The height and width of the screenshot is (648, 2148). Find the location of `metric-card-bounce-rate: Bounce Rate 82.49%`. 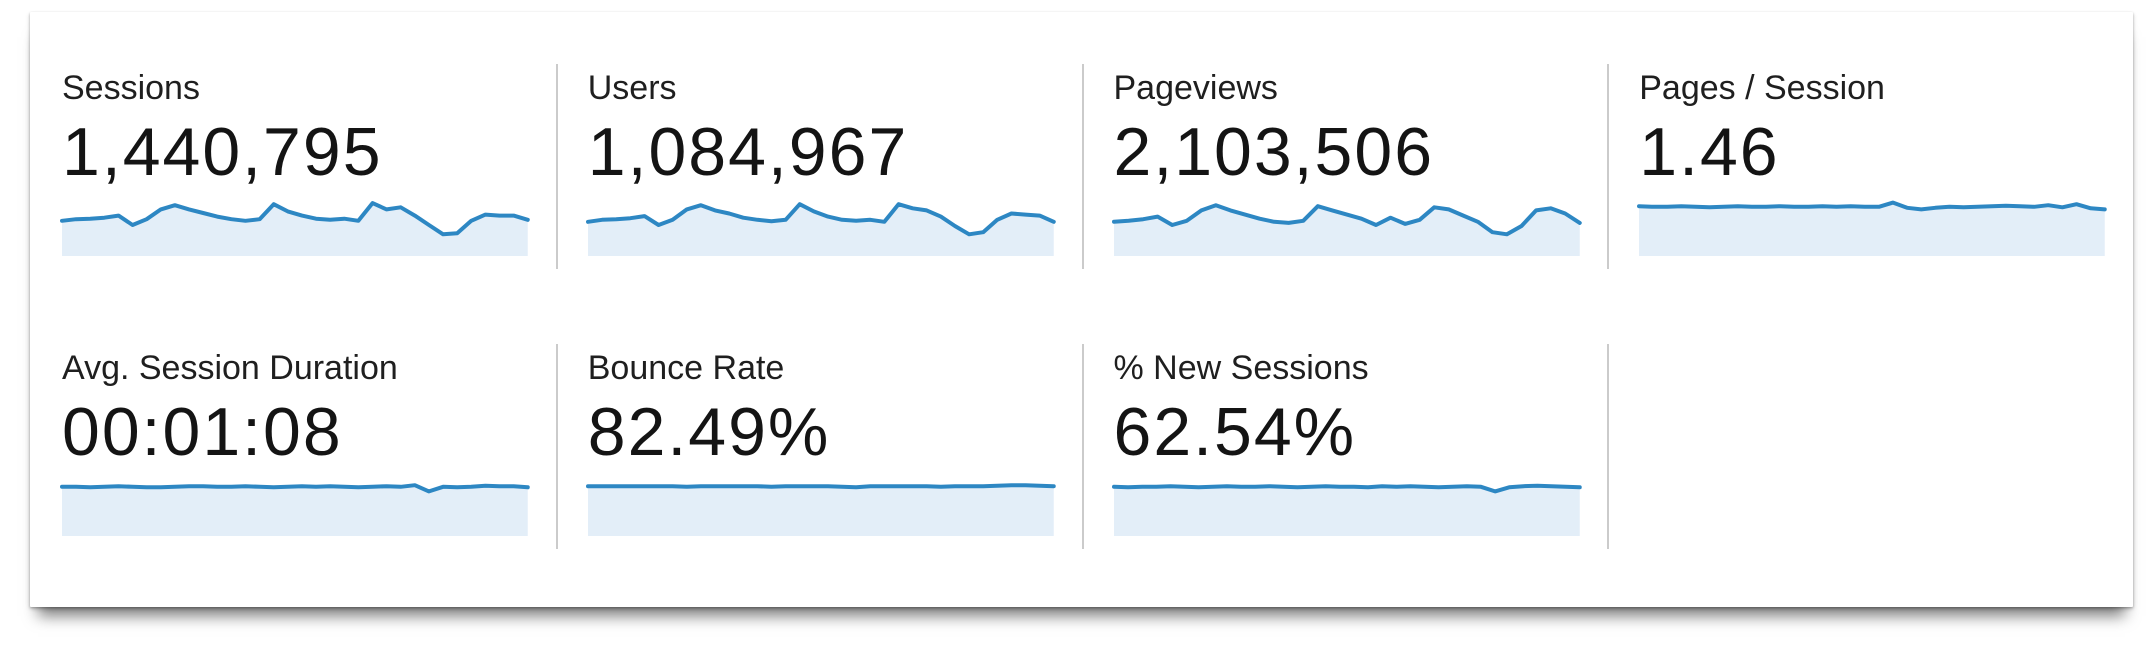

metric-card-bounce-rate: Bounce Rate 82.49% is located at coordinates (818, 444).